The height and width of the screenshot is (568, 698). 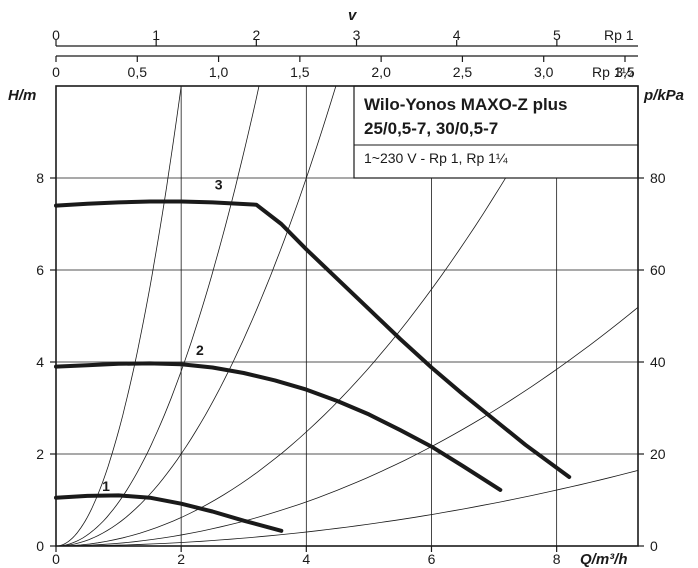 What do you see at coordinates (557, 559) in the screenshot?
I see `x-tick-label: 8` at bounding box center [557, 559].